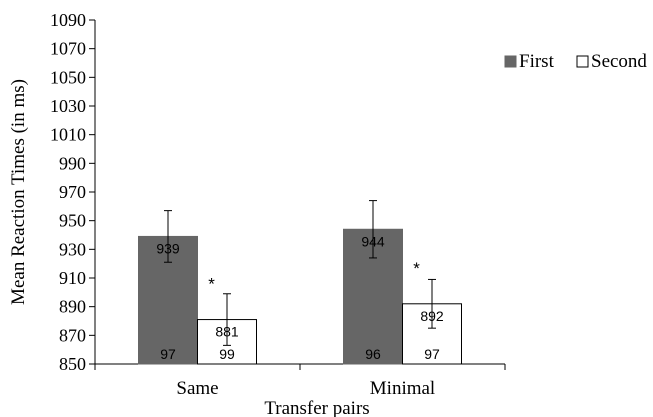  I want to click on y-tick-label: 1010, so click(68, 135).